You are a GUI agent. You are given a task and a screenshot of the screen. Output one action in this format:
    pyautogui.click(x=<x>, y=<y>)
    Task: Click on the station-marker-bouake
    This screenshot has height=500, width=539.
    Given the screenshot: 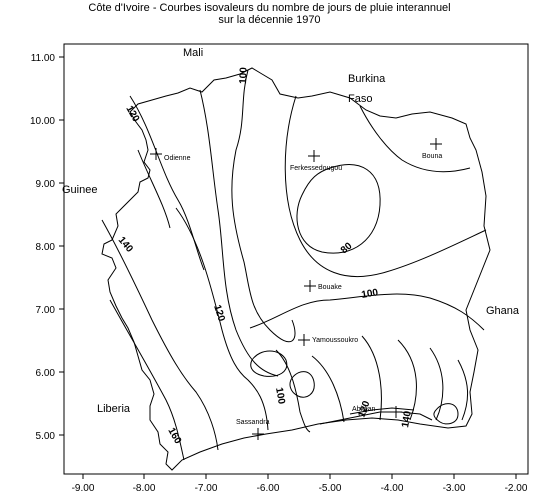 What is the action you would take?
    pyautogui.click(x=310, y=286)
    